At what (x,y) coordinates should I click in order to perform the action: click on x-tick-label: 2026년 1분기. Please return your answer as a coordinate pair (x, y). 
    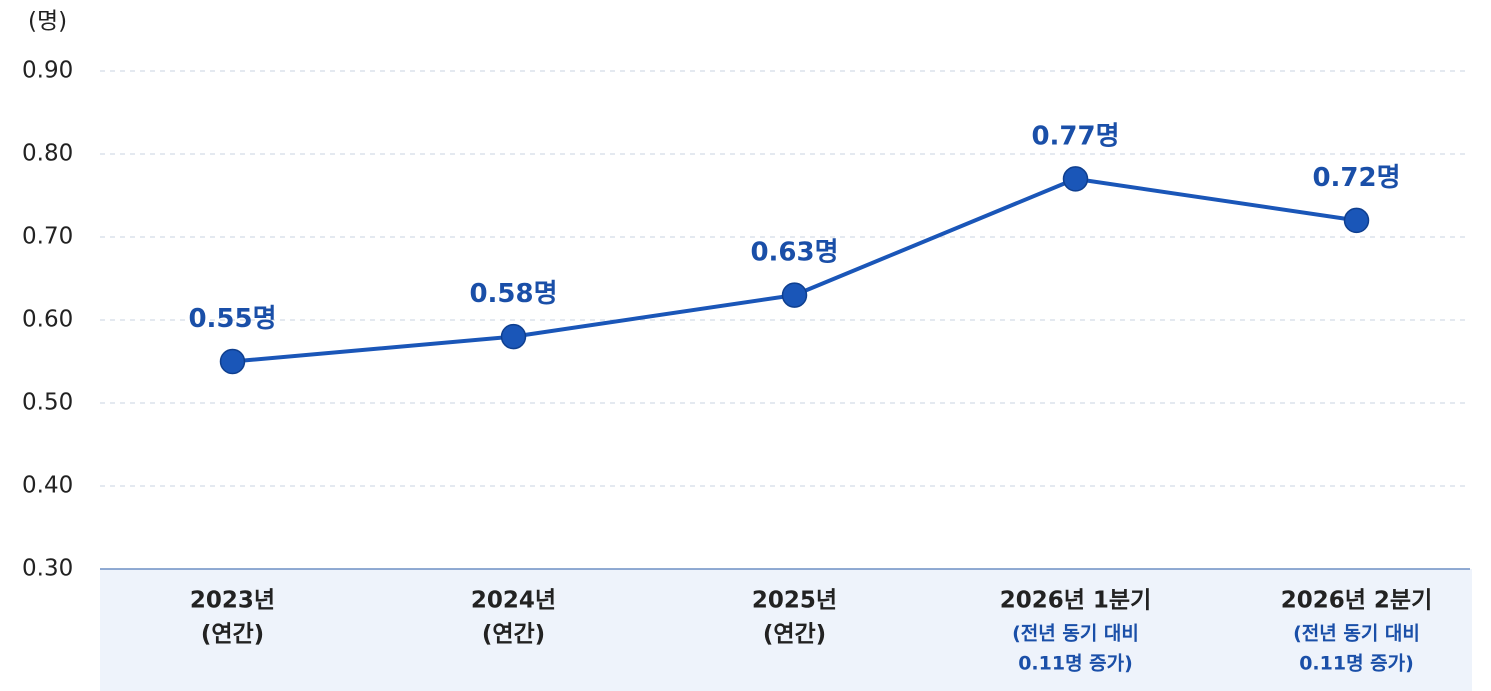
    Looking at the image, I should click on (1076, 601).